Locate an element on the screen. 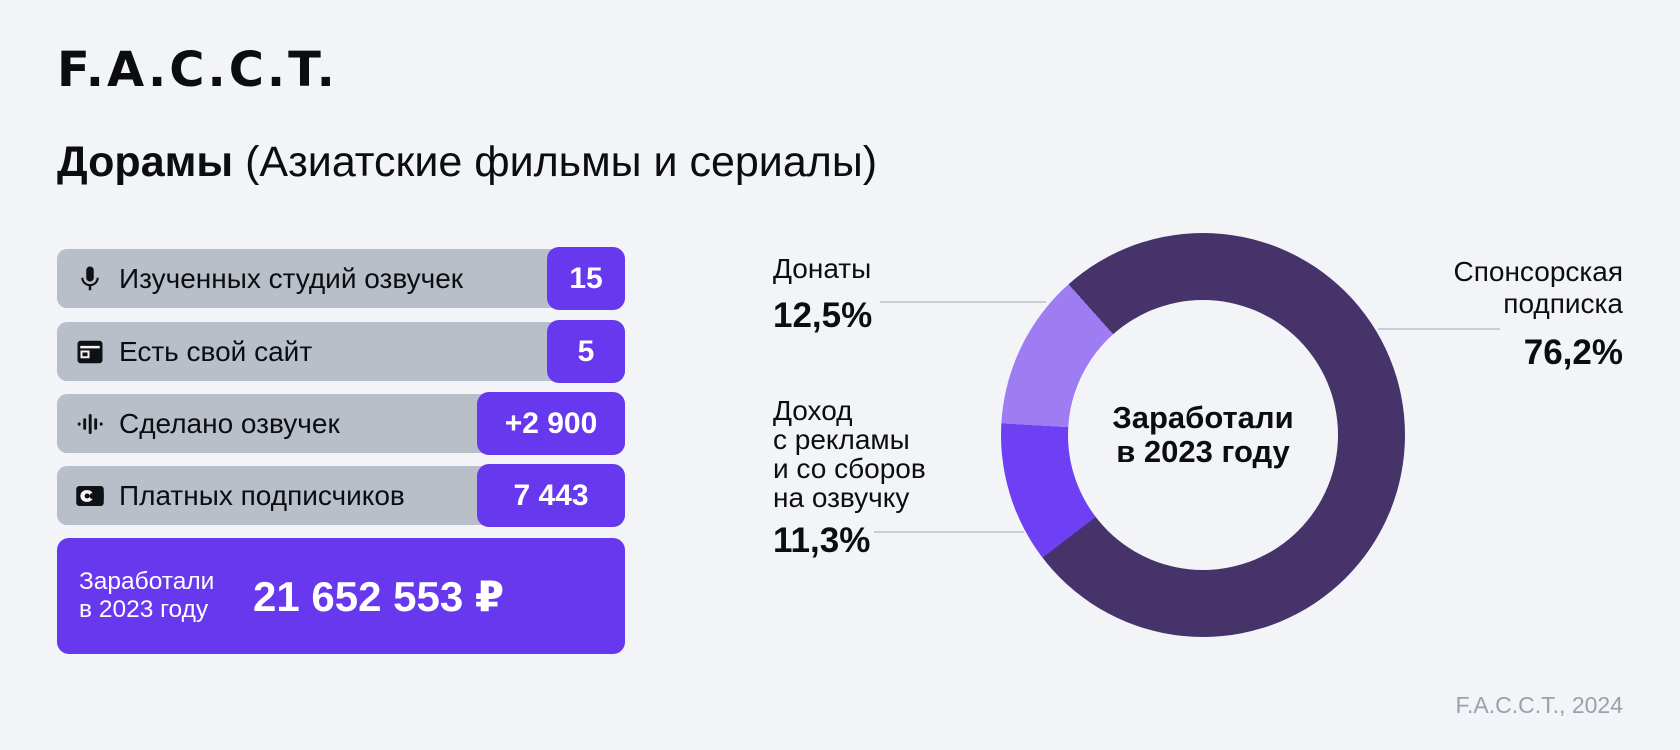 The image size is (1680, 750). stat-row-studios: Изученных студий озвучек 15 is located at coordinates (341, 278).